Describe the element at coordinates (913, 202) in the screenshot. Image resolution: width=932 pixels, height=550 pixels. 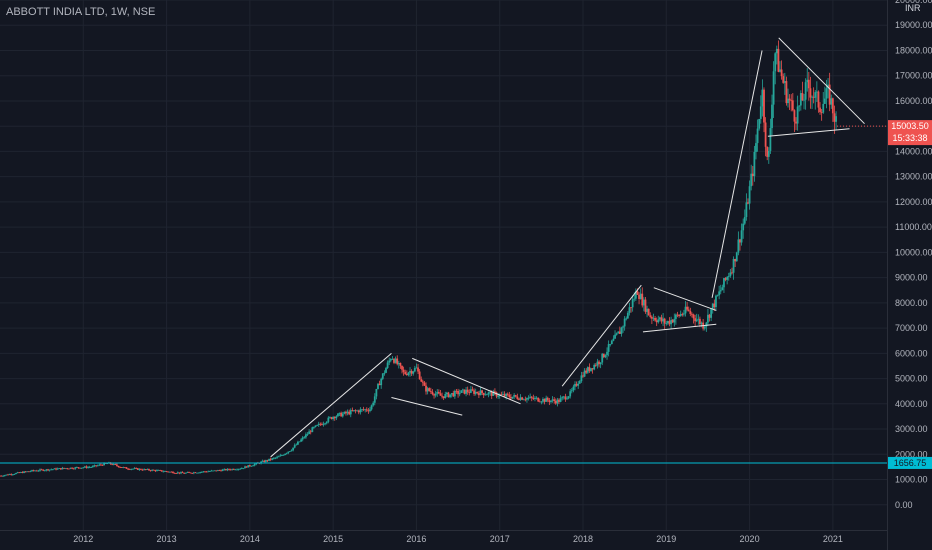
I see `price-tick-label: 12000.00` at that location.